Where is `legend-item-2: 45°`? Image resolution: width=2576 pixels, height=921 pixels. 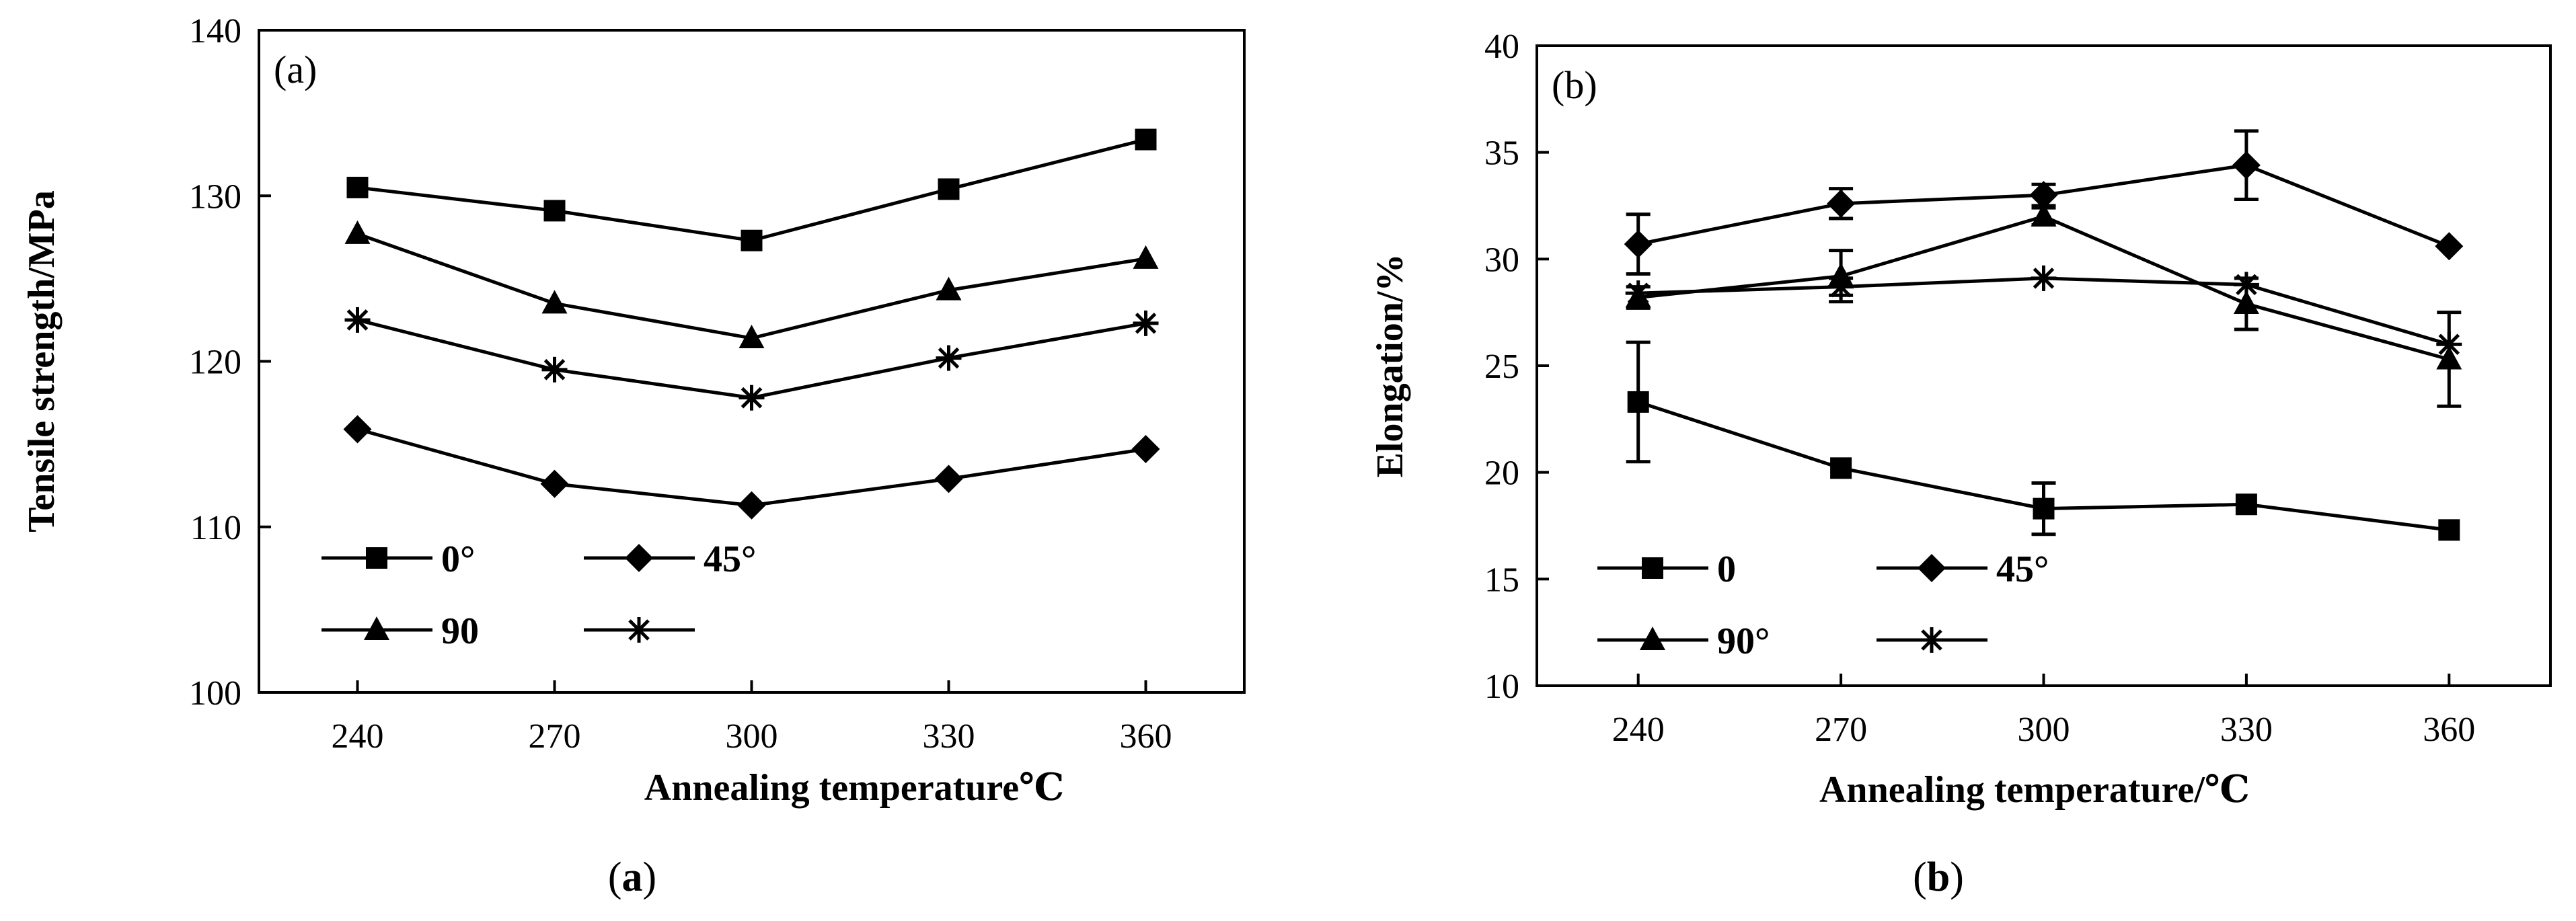 legend-item-2: 45° is located at coordinates (670, 559).